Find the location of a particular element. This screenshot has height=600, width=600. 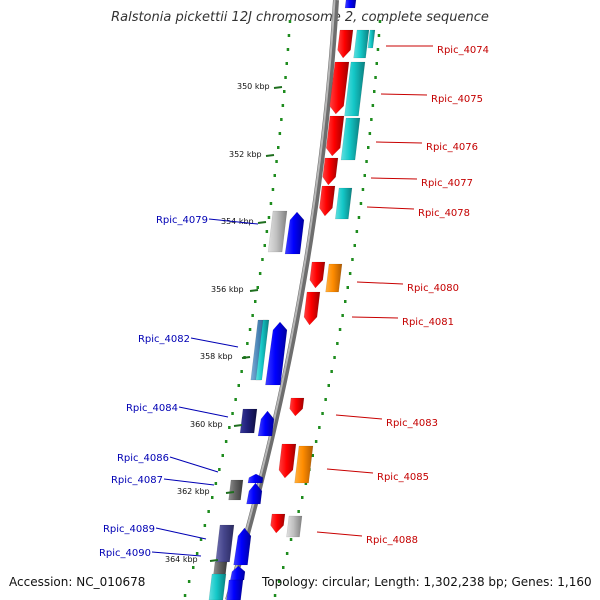

gene-label-forward: Rpic_4080 is located at coordinates (433, 288).